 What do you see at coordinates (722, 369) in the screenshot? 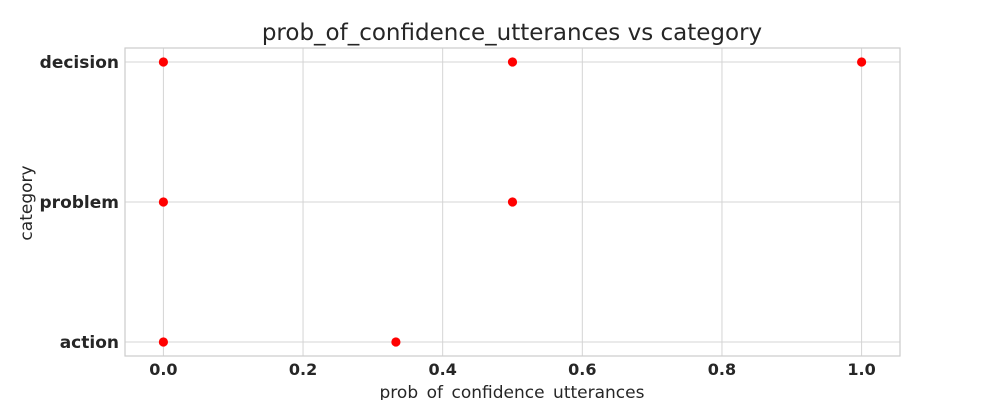
I see `x-tick-label: 0.8` at bounding box center [722, 369].